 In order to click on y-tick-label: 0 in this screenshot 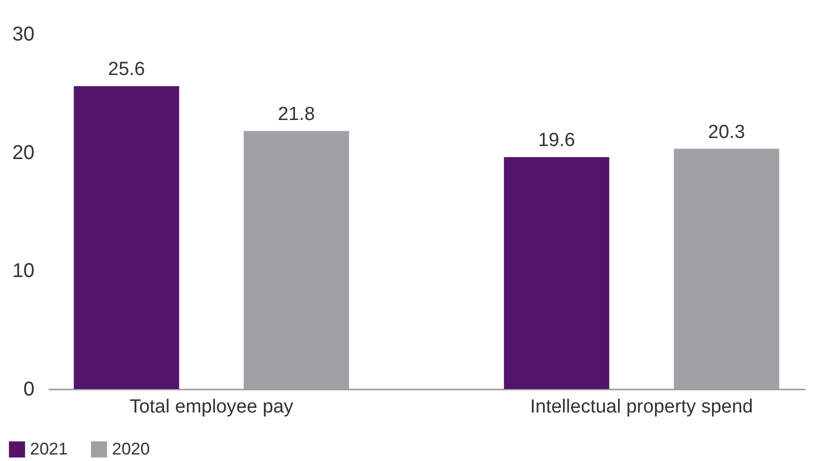, I will do `click(28, 389)`.